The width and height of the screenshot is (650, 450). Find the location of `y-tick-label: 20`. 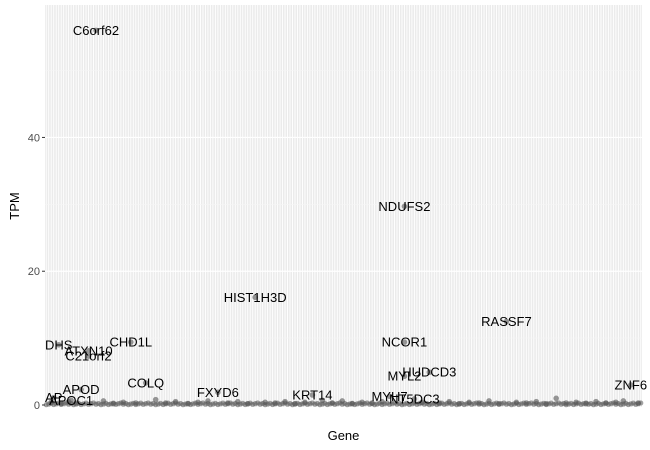

y-tick-label: 20 is located at coordinates (34, 272).